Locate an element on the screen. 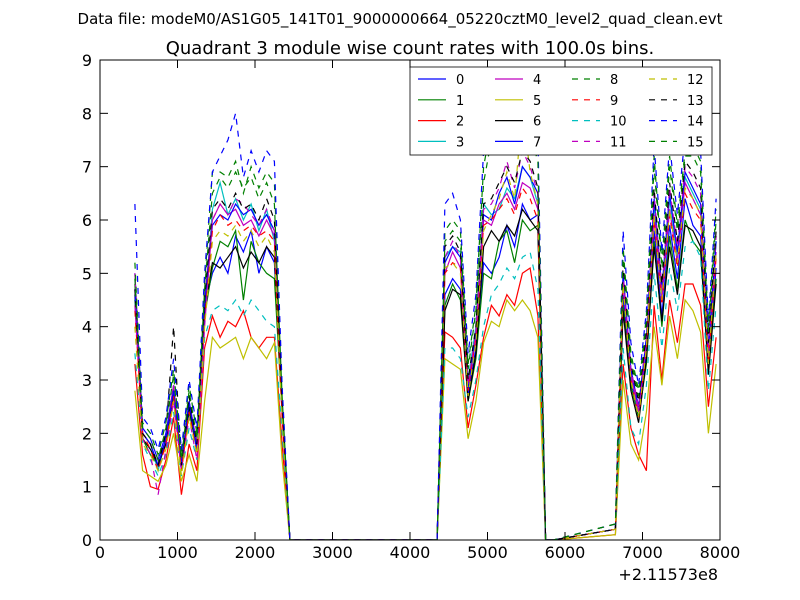 The width and height of the screenshot is (800, 600). legend-label-13: 13 is located at coordinates (695, 101).